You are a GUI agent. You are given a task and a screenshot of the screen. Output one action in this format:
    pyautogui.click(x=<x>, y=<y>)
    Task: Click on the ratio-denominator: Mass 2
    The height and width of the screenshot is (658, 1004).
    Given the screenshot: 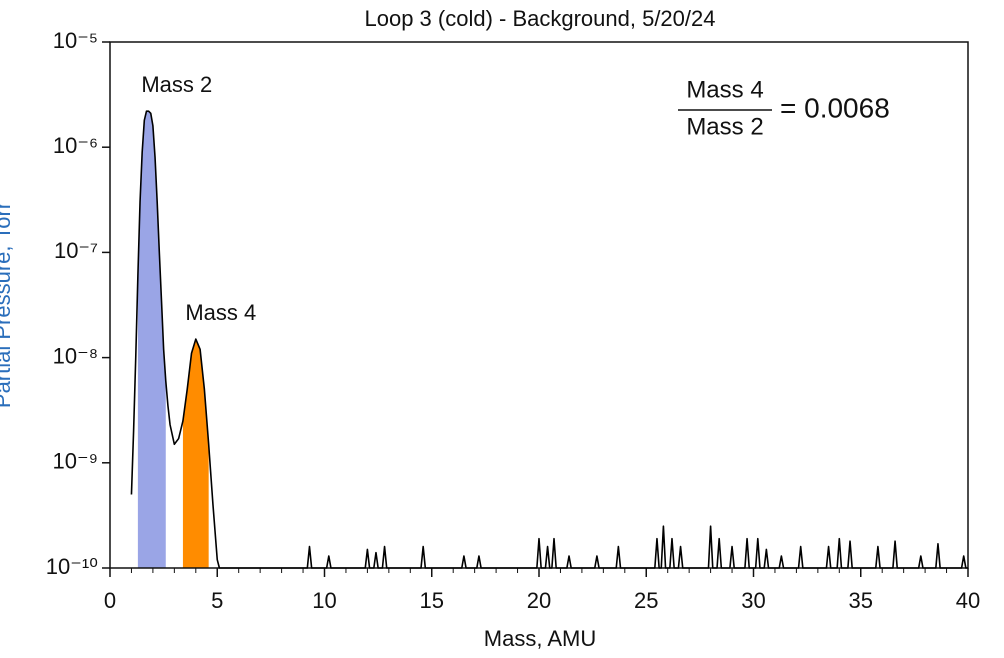 What is the action you would take?
    pyautogui.click(x=724, y=126)
    